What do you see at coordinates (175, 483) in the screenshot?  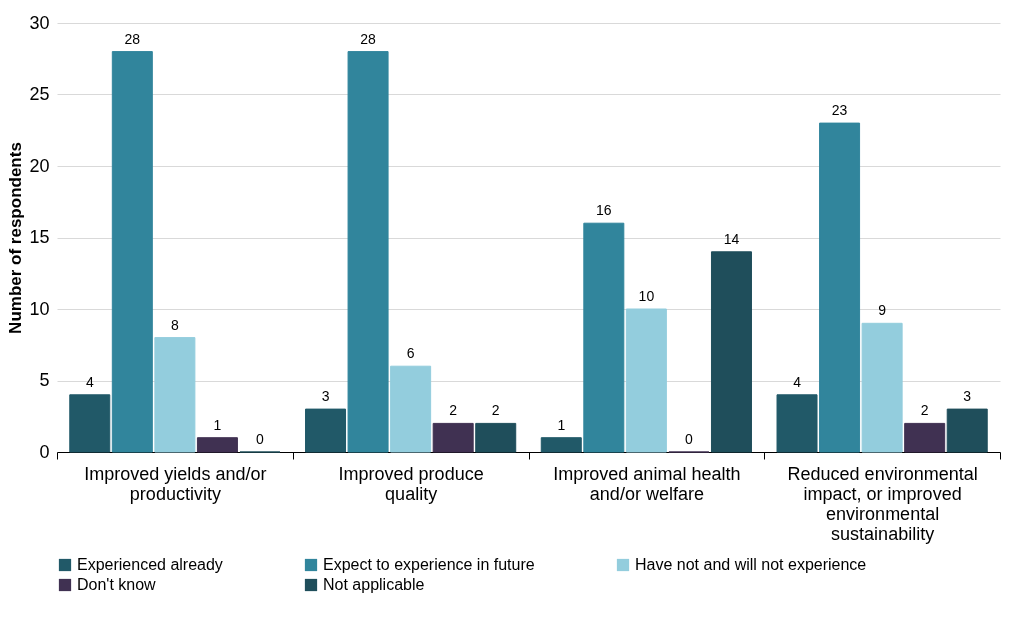 I see `x-tick-label: Improved yields and/or productivity` at bounding box center [175, 483].